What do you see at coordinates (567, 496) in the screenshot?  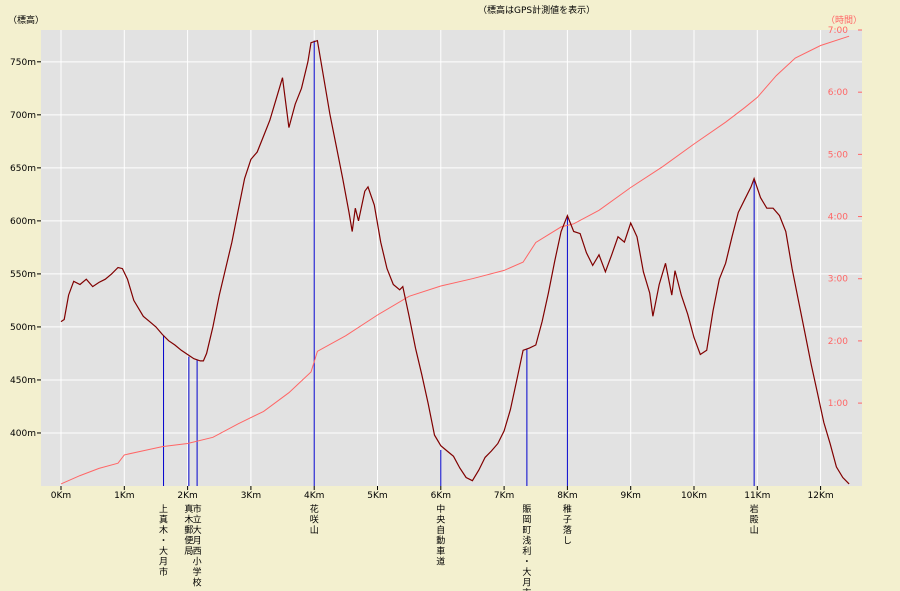 I see `x-tick-label: 8Km` at bounding box center [567, 496].